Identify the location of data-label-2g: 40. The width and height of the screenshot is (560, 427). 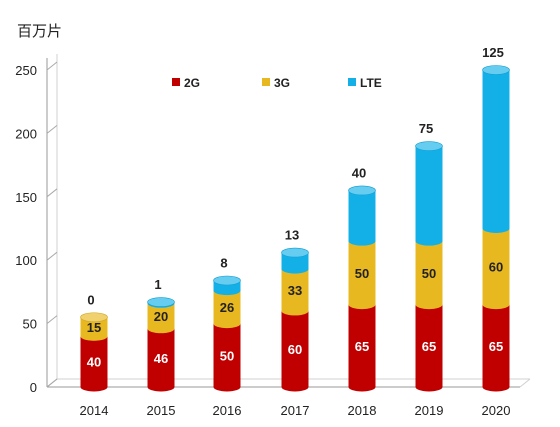
(94, 362).